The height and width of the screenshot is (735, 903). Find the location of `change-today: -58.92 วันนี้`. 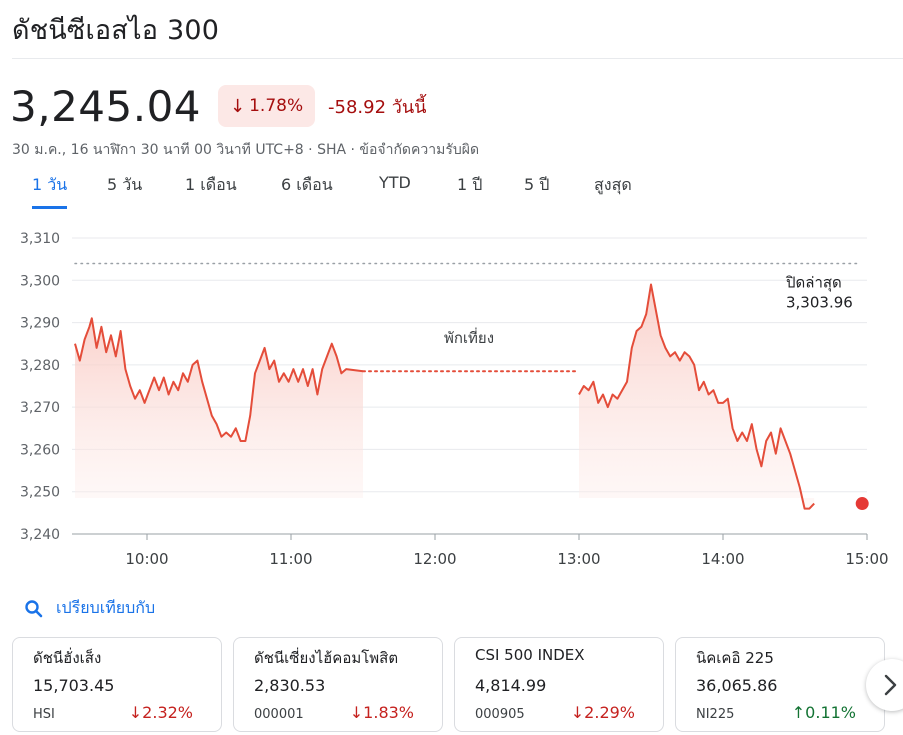

change-today: -58.92 วันนี้ is located at coordinates (377, 107).